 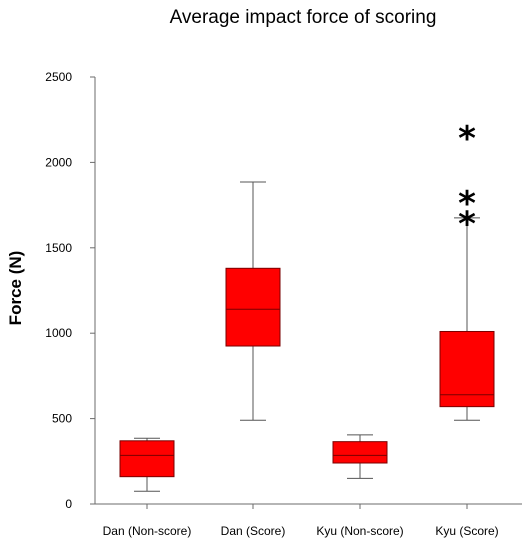 What do you see at coordinates (303, 17) in the screenshot?
I see `chart-title: Average impact force of scoring` at bounding box center [303, 17].